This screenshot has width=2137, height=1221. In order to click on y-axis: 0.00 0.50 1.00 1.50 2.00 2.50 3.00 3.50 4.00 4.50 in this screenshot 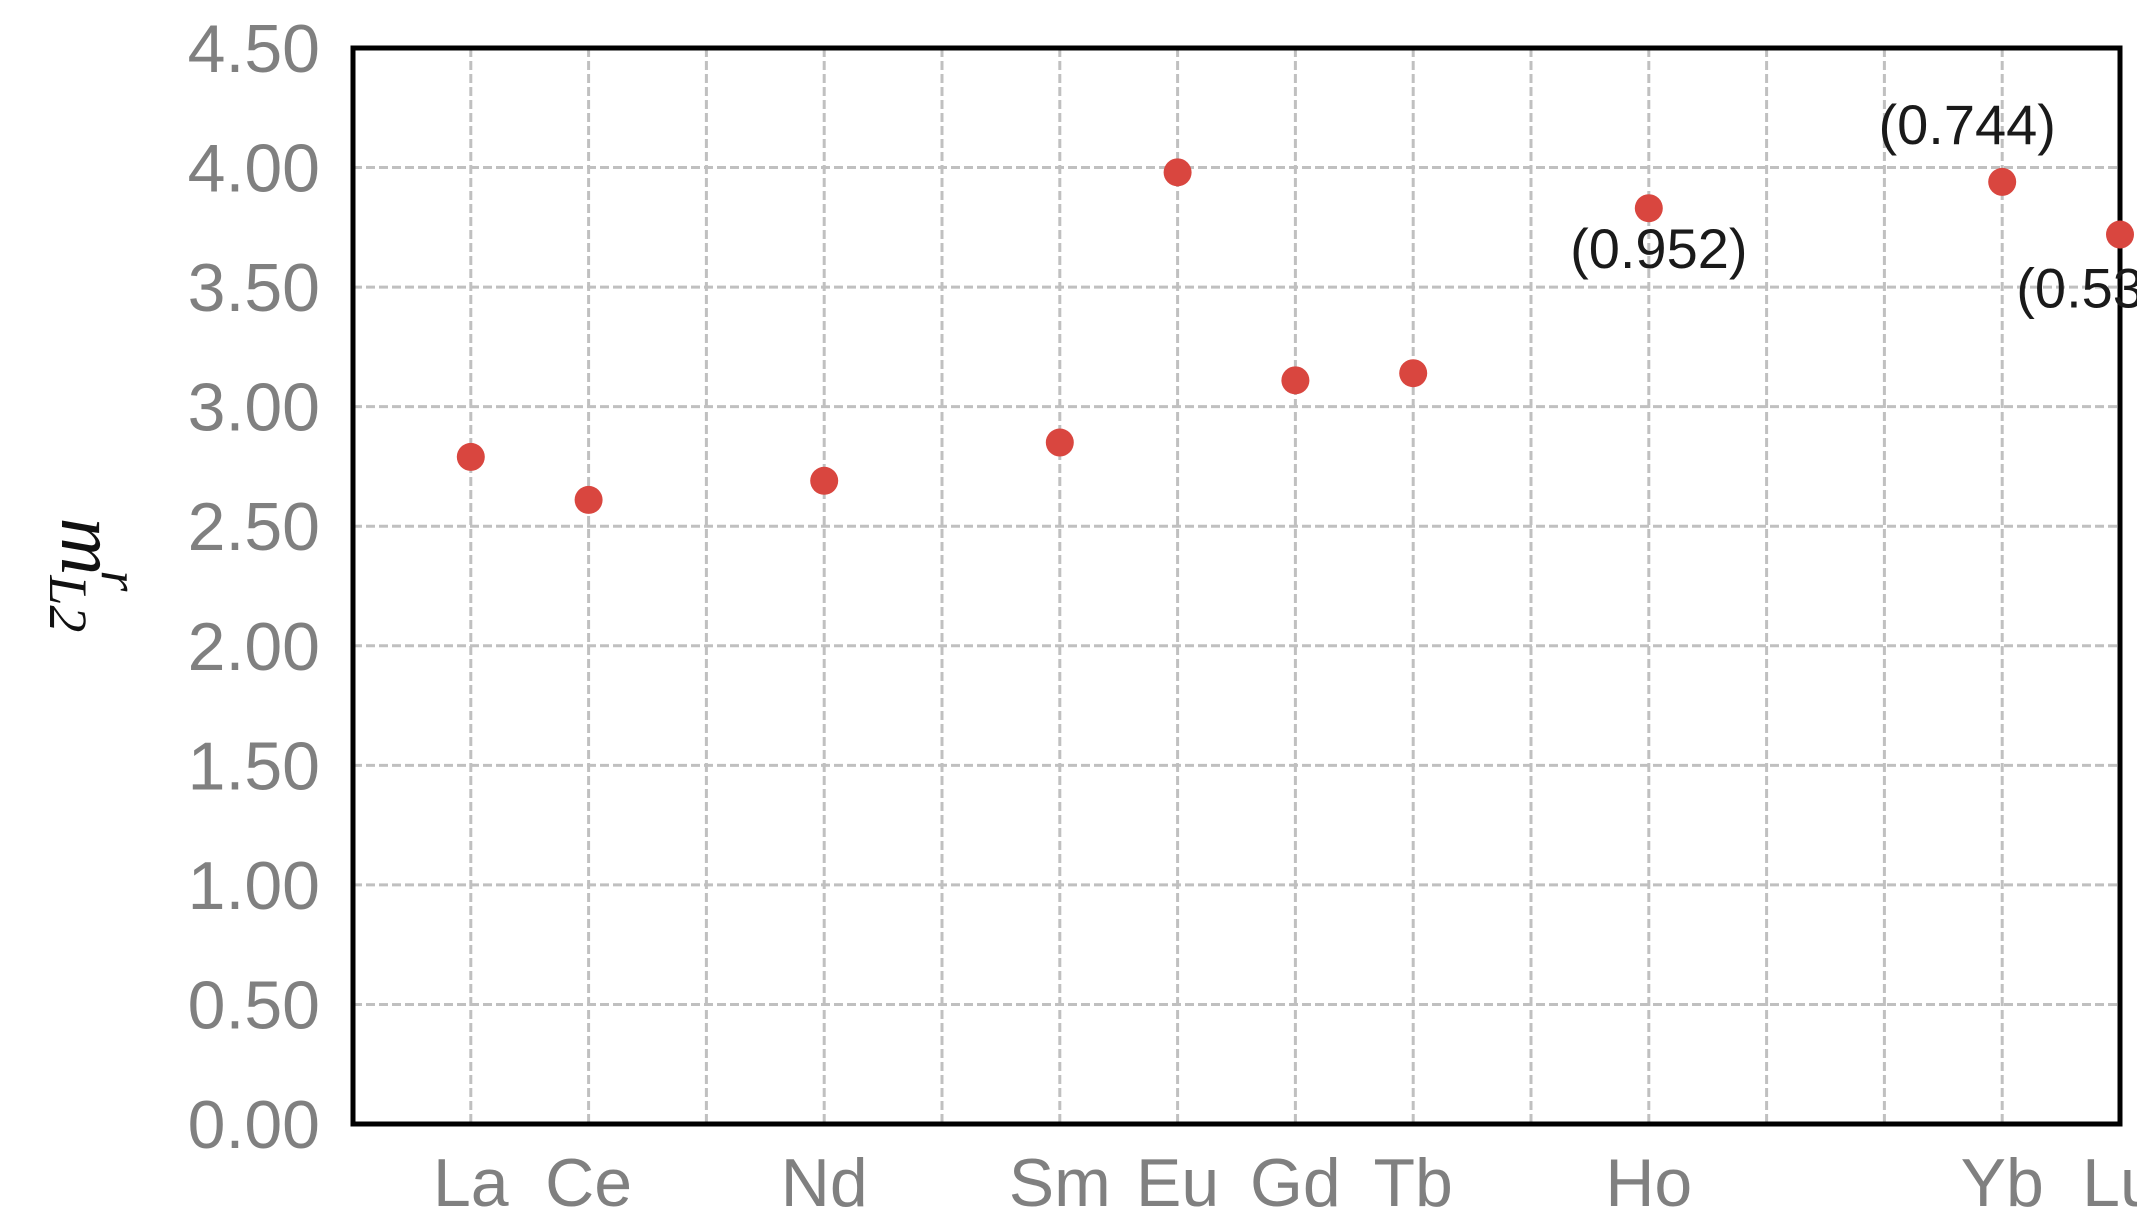, I will do `click(254, 587)`.